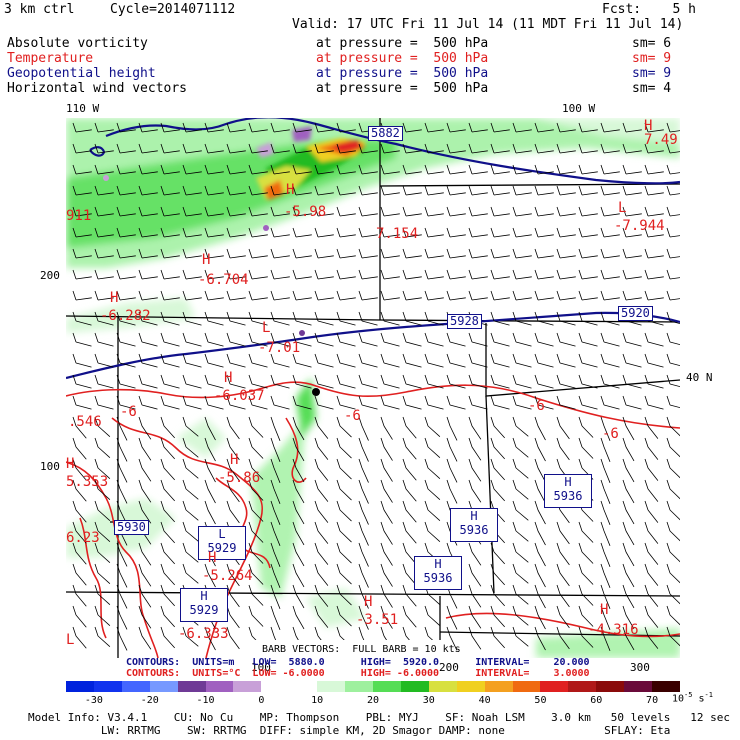 The height and width of the screenshot is (740, 740). What do you see at coordinates (342, 649) in the screenshot?
I see `barb-legend-bg` at bounding box center [342, 649].